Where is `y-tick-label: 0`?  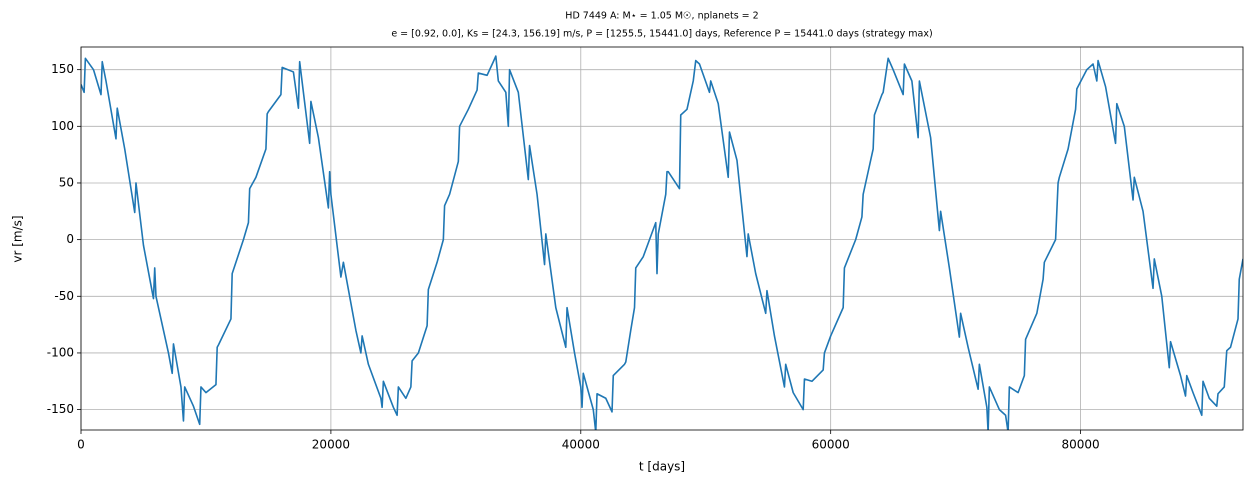 y-tick-label: 0 is located at coordinates (70, 239).